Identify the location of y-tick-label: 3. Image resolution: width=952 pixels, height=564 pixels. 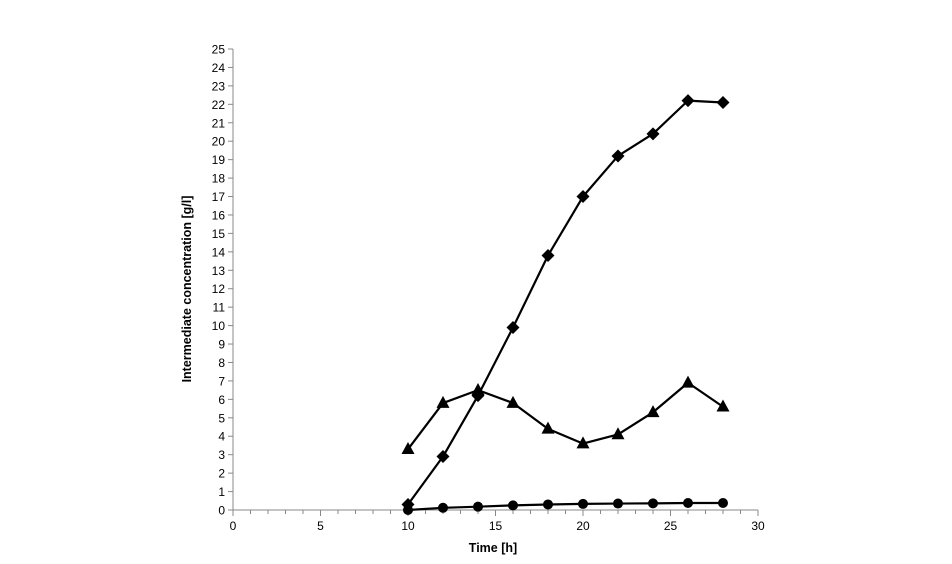
(221, 455).